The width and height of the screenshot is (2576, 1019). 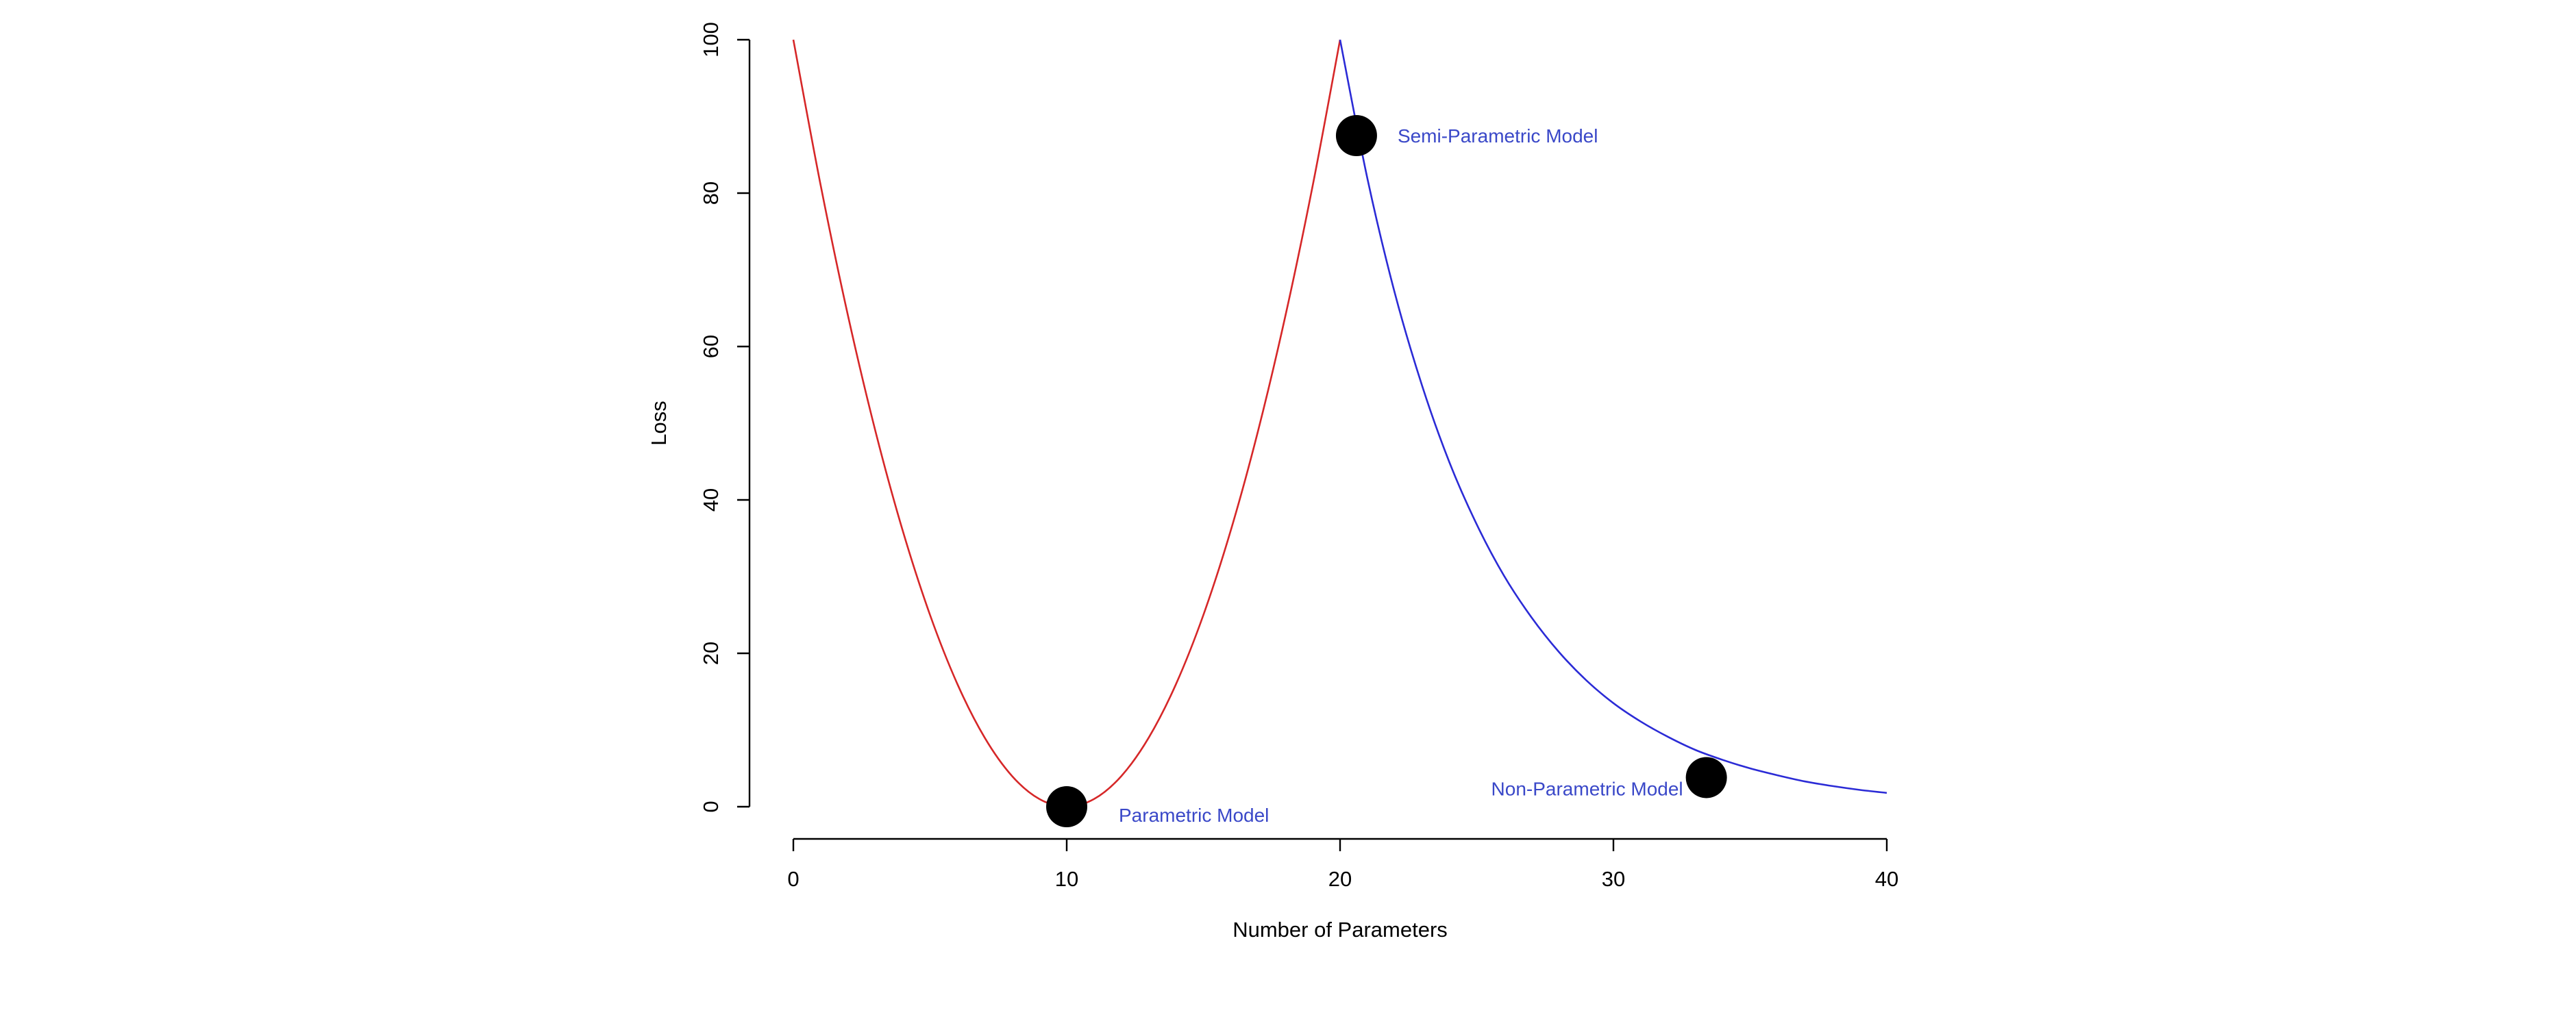 What do you see at coordinates (711, 806) in the screenshot?
I see `y-tick-label: 0` at bounding box center [711, 806].